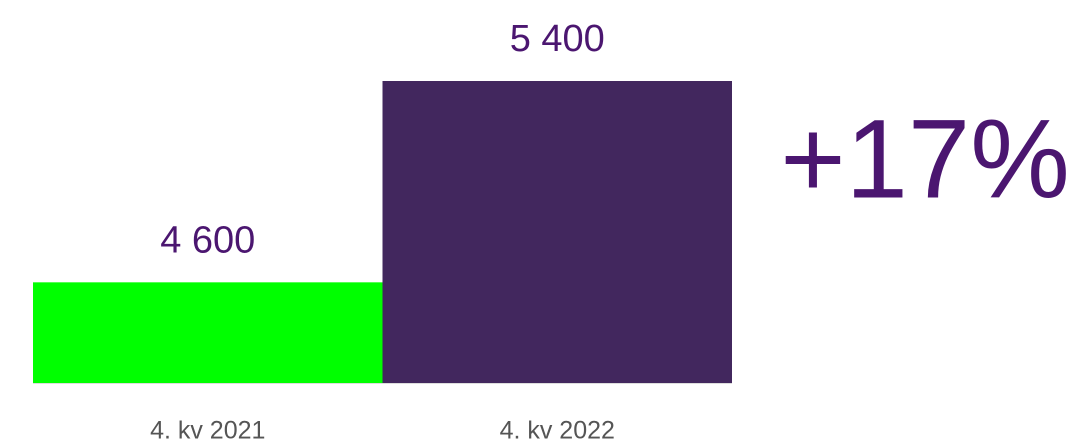 The width and height of the screenshot is (1083, 445). Describe the element at coordinates (925, 159) in the screenshot. I see `change-annotation: +17%` at that location.